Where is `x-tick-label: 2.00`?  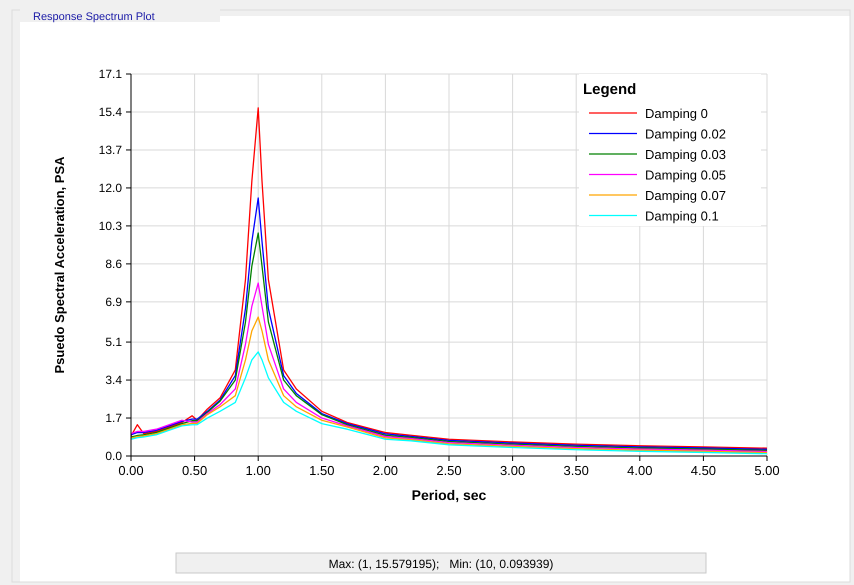 x-tick-label: 2.00 is located at coordinates (385, 470).